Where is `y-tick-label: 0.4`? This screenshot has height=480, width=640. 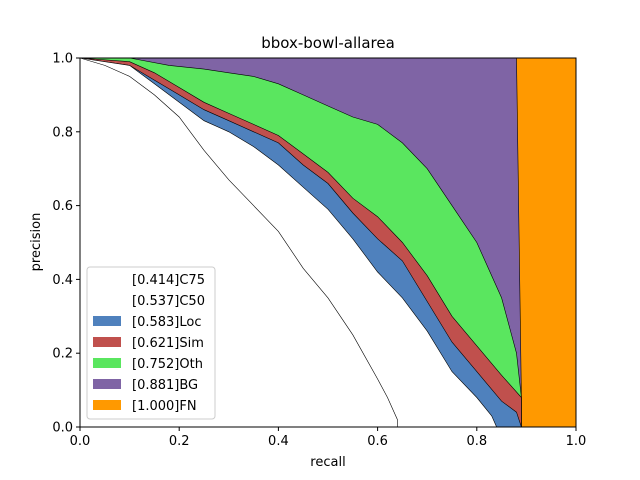 y-tick-label: 0.4 is located at coordinates (62, 280).